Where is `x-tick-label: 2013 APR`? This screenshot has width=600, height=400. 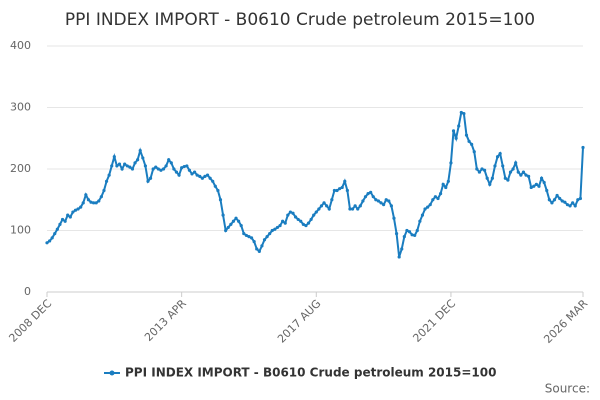 x-tick-label: 2013 APR is located at coordinates (165, 320).